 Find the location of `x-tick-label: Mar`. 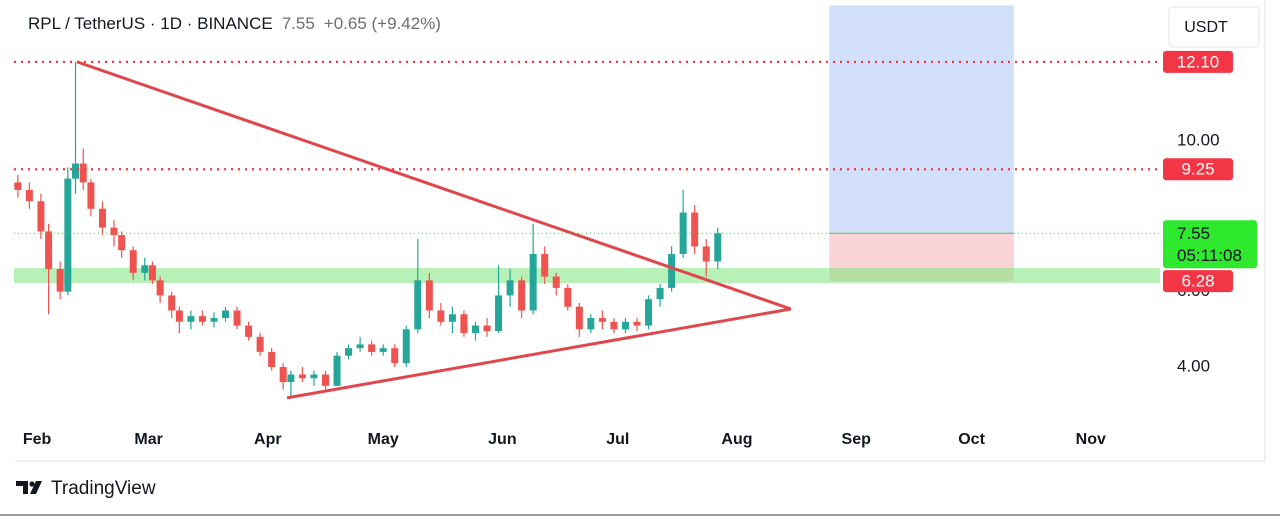

x-tick-label: Mar is located at coordinates (148, 439).